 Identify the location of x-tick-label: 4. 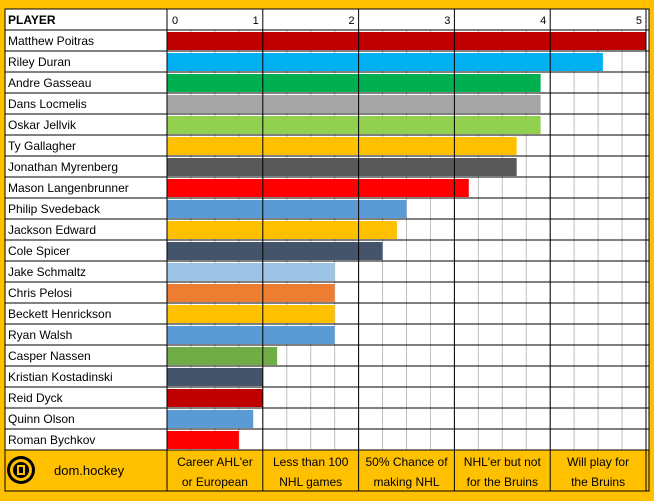
(543, 21).